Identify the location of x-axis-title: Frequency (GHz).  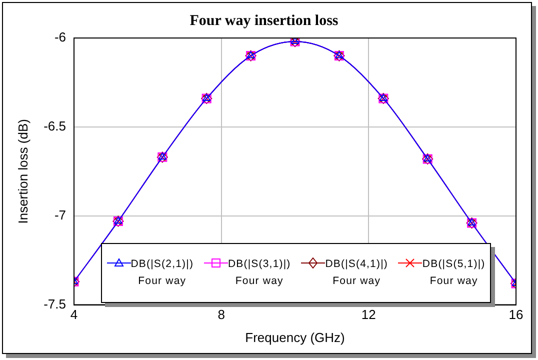
(295, 337).